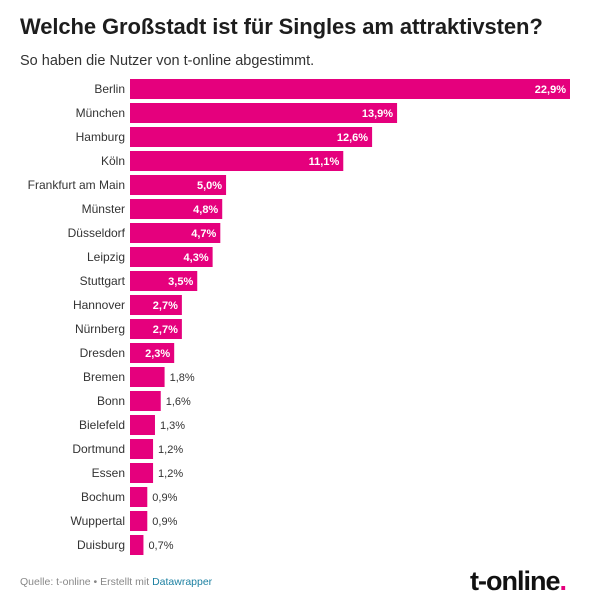 Image resolution: width=616 pixels, height=612 pixels. I want to click on bar-dresden, so click(152, 353).